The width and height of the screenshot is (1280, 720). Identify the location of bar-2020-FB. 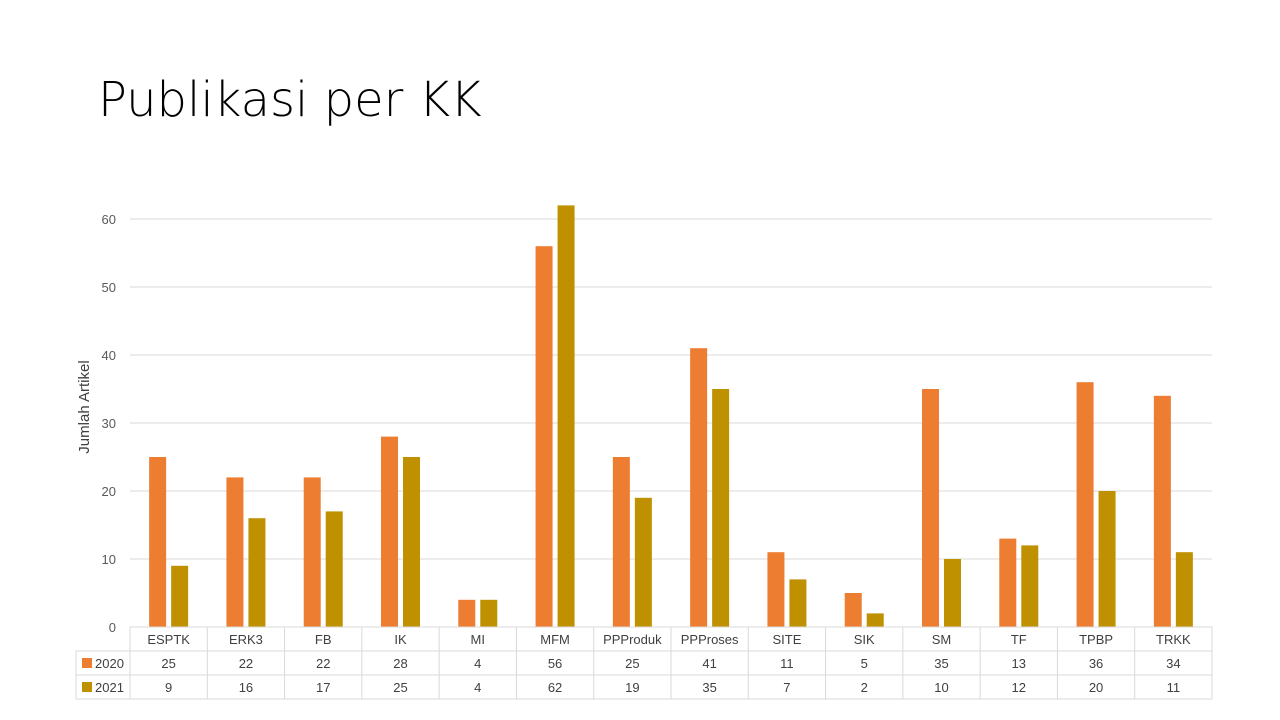
(312, 552).